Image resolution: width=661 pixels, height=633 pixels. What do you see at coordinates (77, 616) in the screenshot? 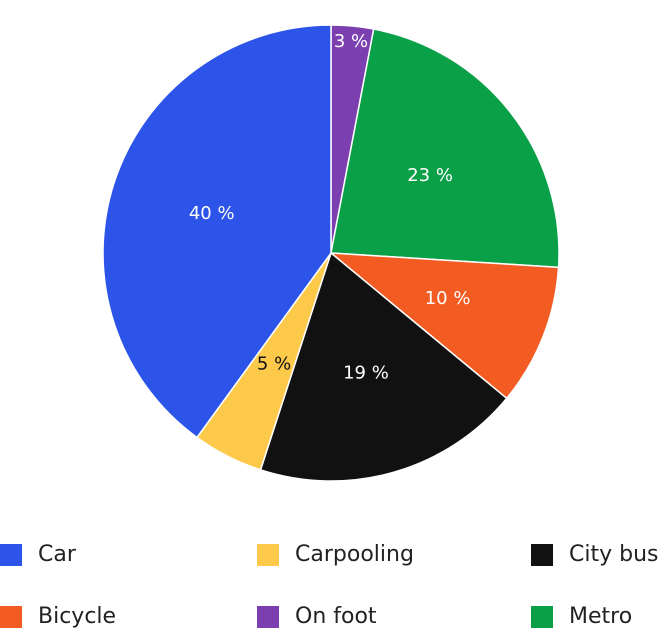
I see `legend-label: Bicycle` at bounding box center [77, 616].